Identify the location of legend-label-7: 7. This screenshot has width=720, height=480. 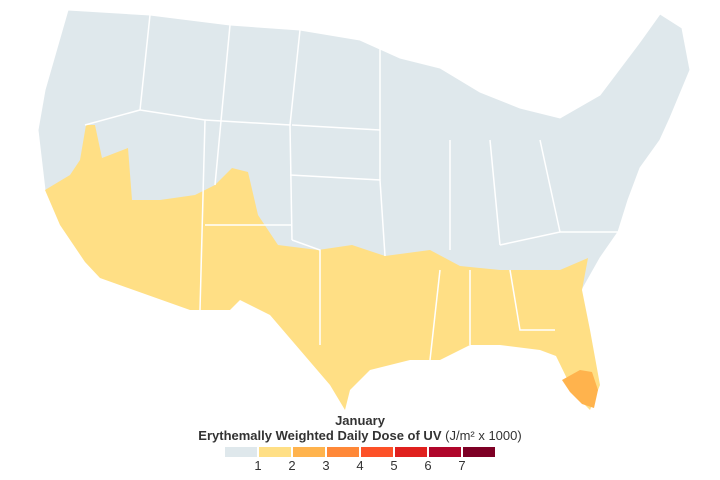
(462, 465).